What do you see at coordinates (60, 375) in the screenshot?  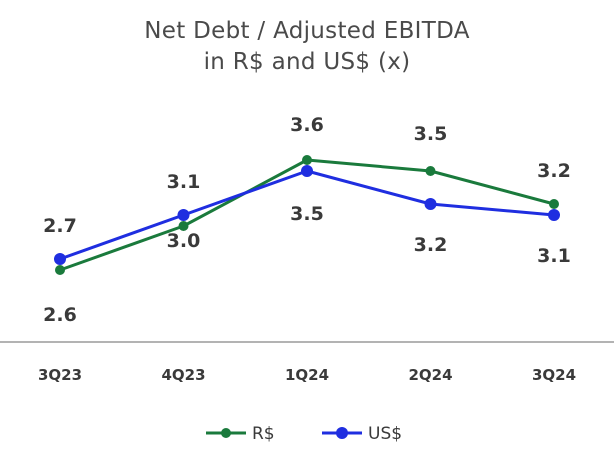 I see `x-tick-label: 3Q23` at bounding box center [60, 375].